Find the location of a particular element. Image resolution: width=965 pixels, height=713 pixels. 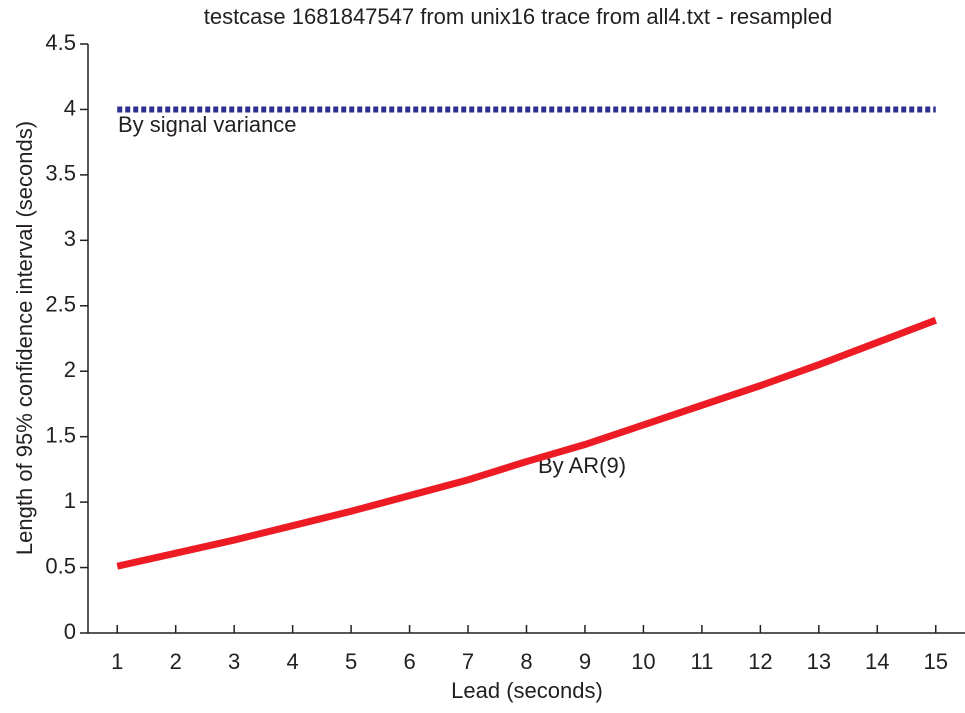

x-tick-label: 1 is located at coordinates (117, 661).